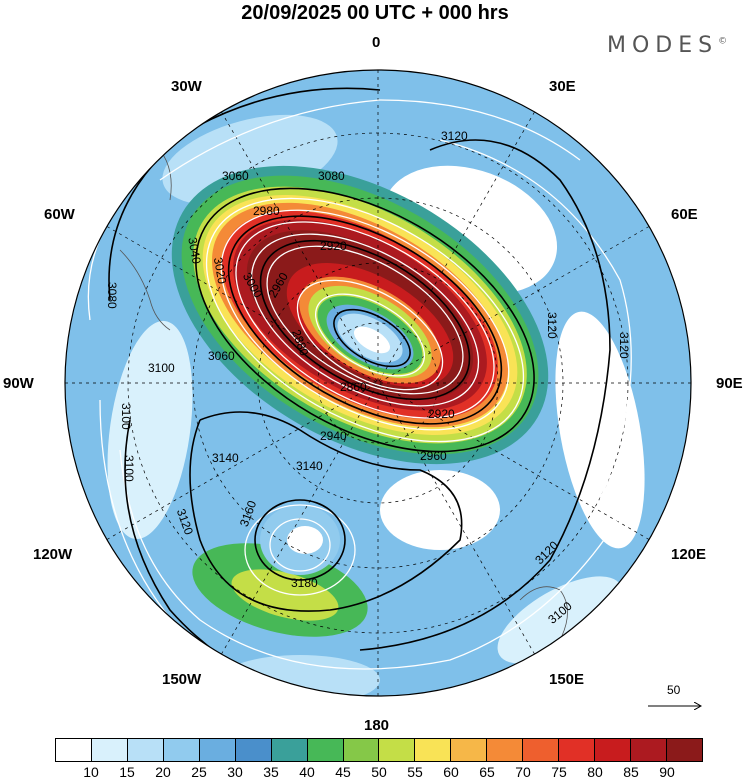  I want to click on colorbar-tick-label: 30, so click(235, 772).